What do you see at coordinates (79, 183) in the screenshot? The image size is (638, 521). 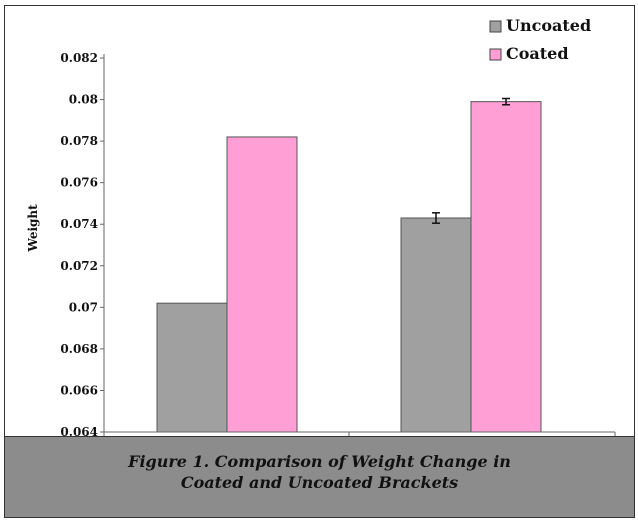 I see `y-tick-label: 0.076` at bounding box center [79, 183].